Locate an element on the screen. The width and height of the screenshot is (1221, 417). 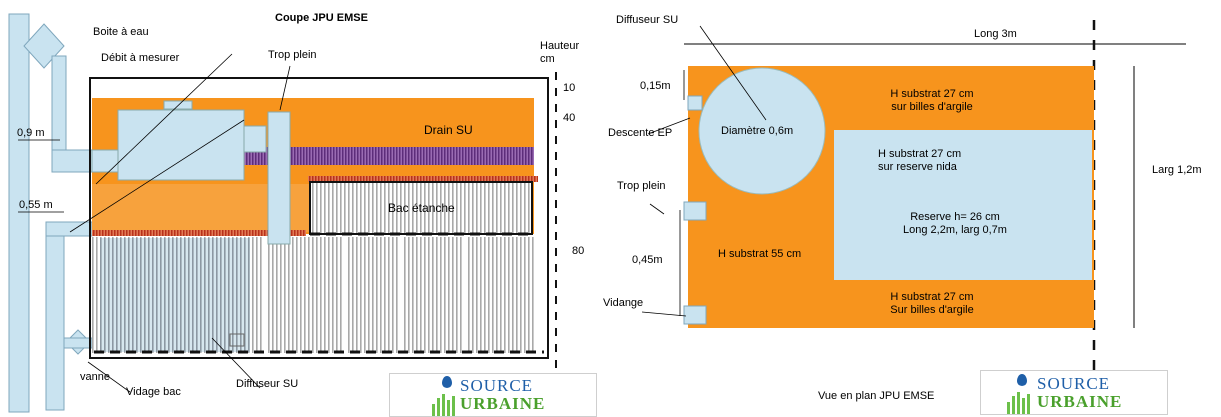
debit-a-mesurer-label: Débit à mesurer is located at coordinates (140, 58).